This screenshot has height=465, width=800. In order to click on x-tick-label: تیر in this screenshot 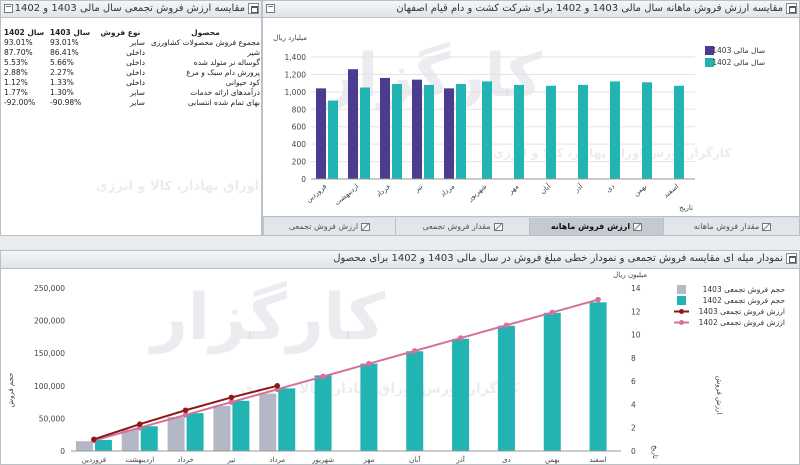, I will do `click(418, 188)`.